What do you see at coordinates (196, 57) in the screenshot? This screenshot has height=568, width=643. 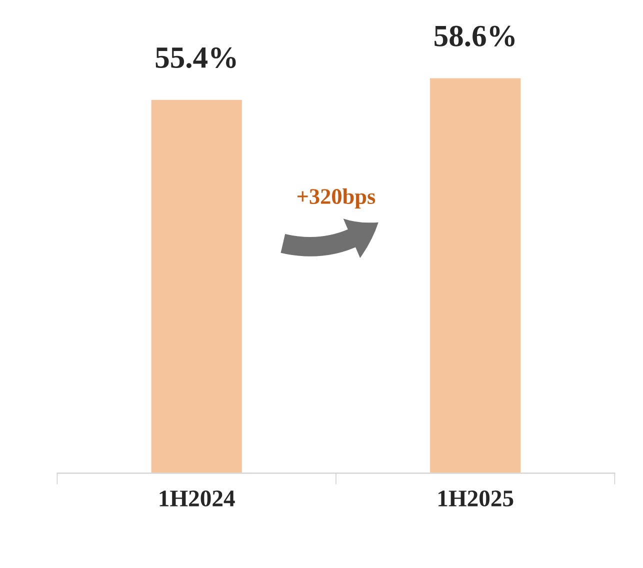 I see `data-label: 55.4%` at bounding box center [196, 57].